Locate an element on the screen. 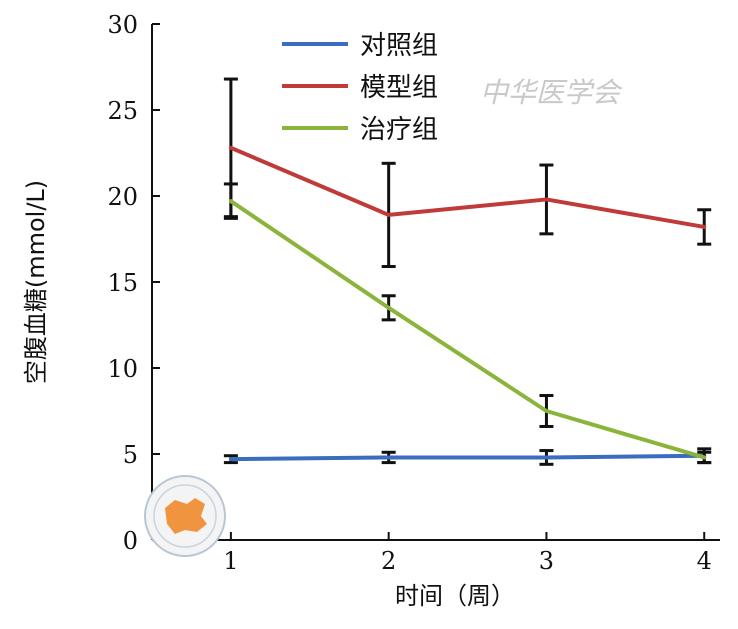  y-tick-label: 15 is located at coordinates (122, 283).